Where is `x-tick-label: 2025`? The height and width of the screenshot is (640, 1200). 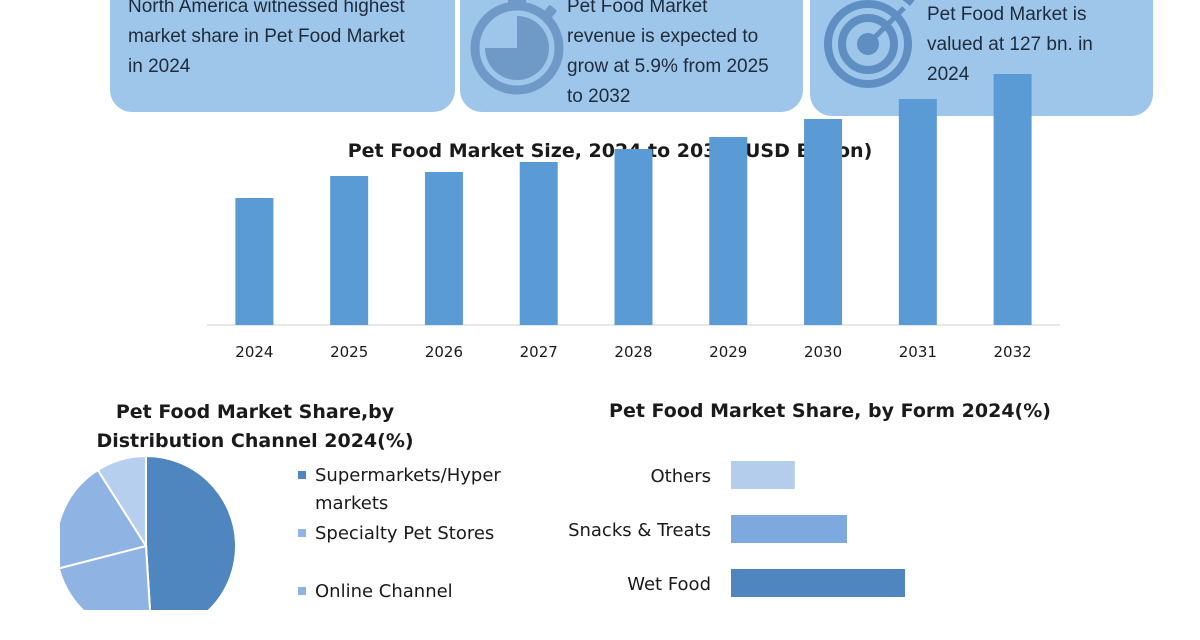 x-tick-label: 2025 is located at coordinates (349, 352).